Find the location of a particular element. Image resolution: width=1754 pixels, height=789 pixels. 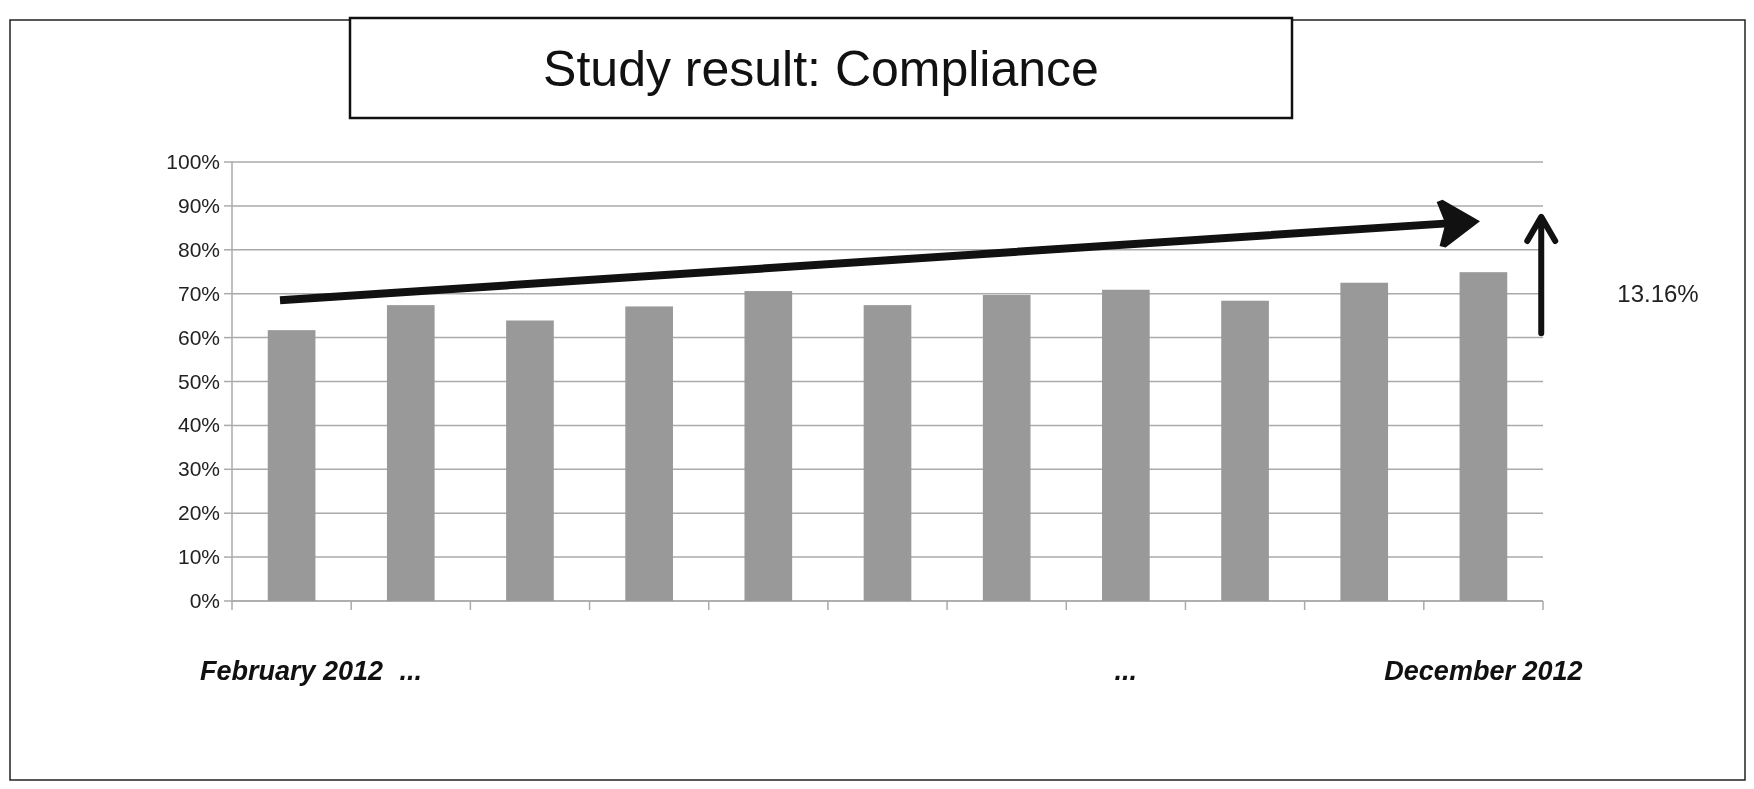

y-tick-label: 70% is located at coordinates (198, 293).